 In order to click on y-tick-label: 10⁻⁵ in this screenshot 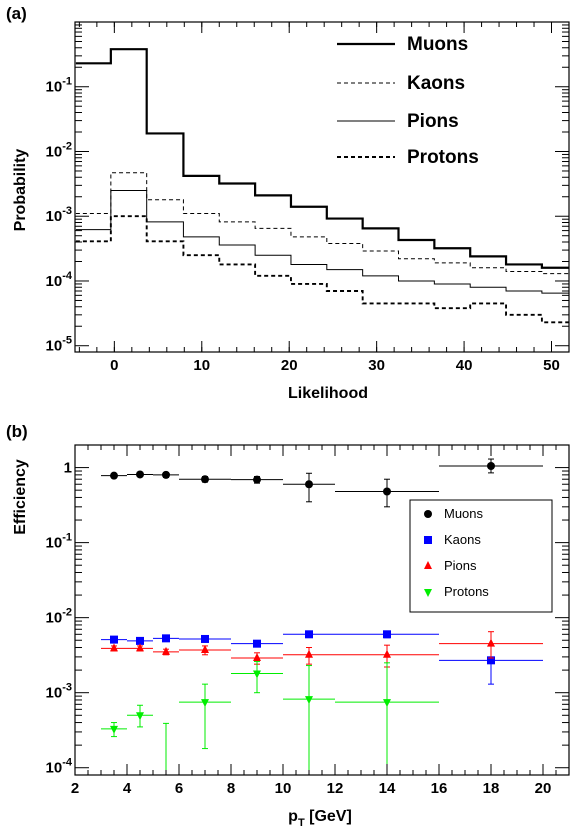, I will do `click(59, 345)`.